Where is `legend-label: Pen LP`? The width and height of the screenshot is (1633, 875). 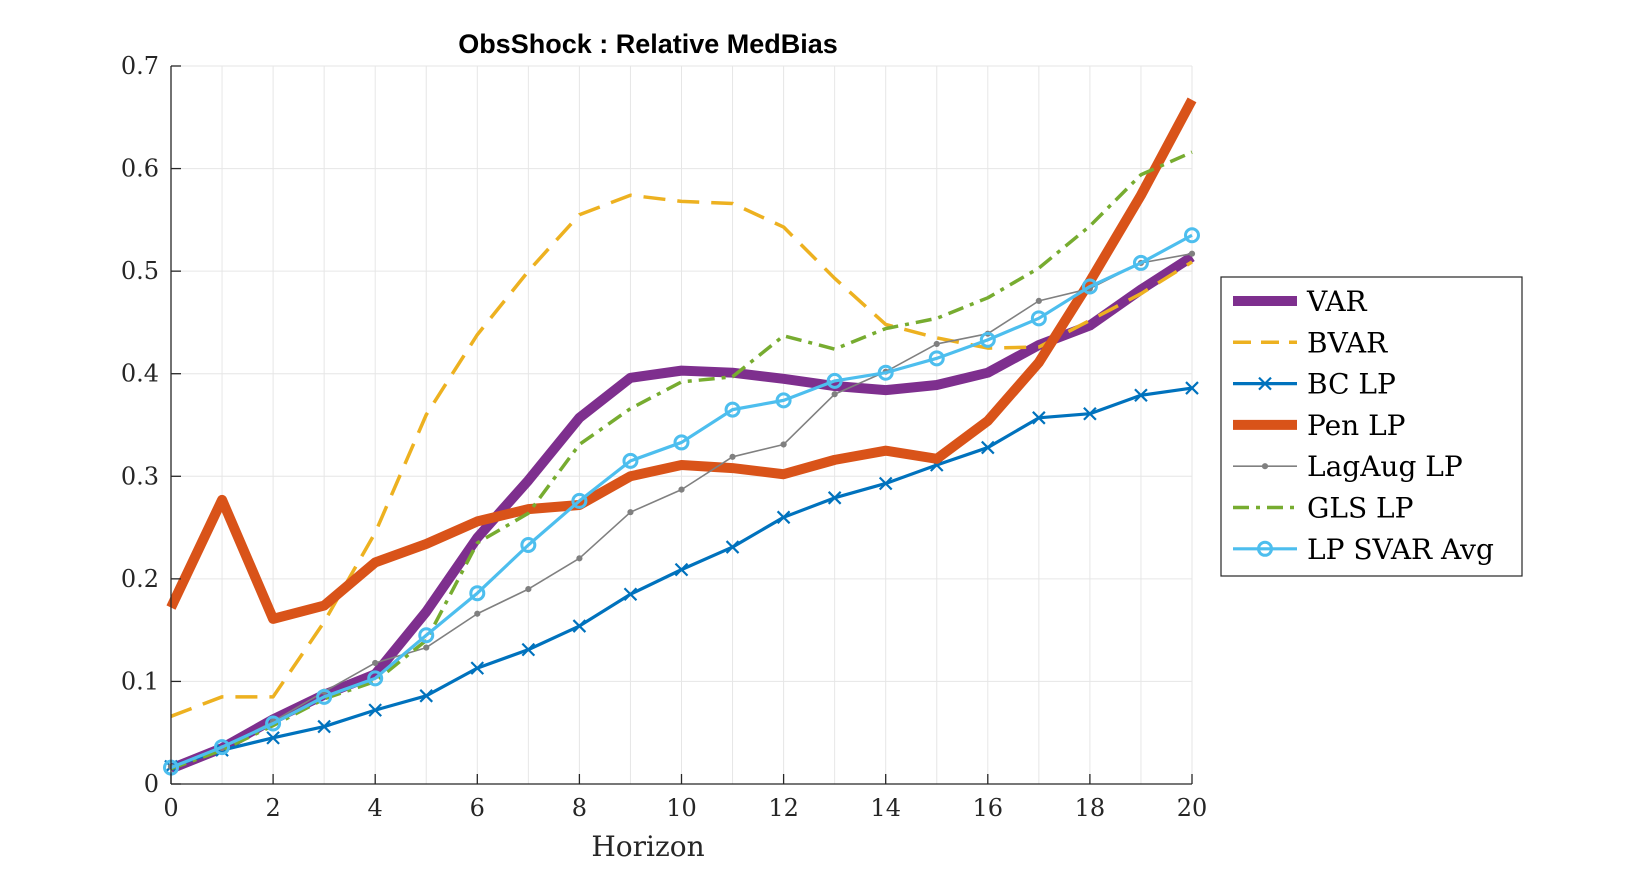 legend-label: Pen LP is located at coordinates (1356, 425).